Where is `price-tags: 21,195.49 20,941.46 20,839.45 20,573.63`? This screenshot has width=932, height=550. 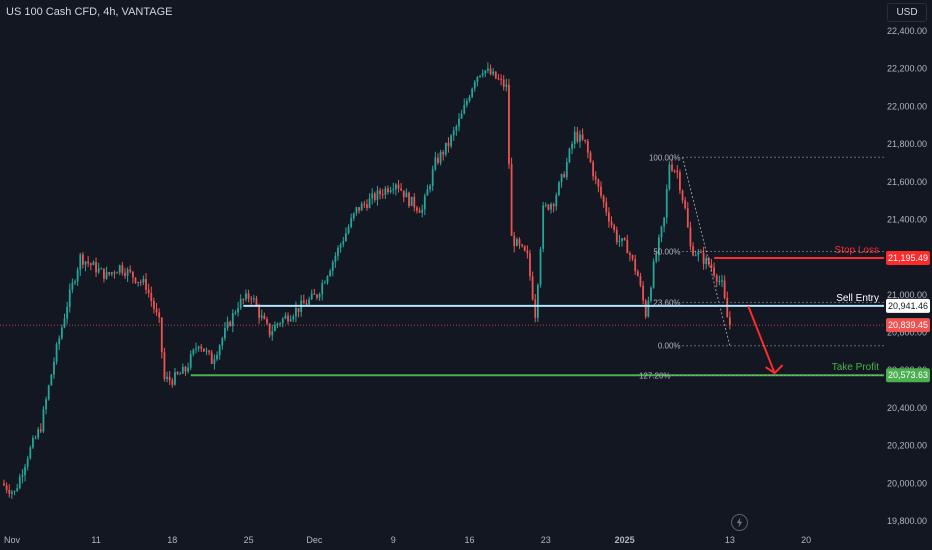
price-tags: 21,195.49 20,941.46 20,839.45 20,573.63 is located at coordinates (908, 317).